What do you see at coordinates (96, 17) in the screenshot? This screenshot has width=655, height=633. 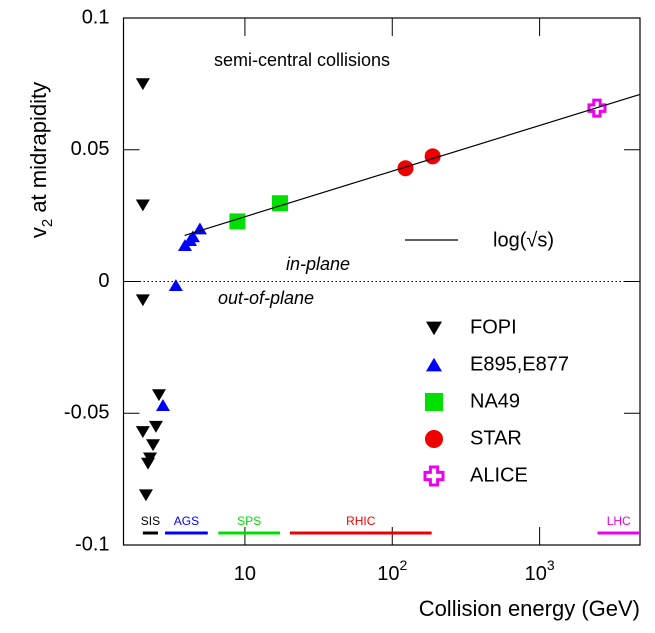 I see `y-tick-label: 0.1` at bounding box center [96, 17].